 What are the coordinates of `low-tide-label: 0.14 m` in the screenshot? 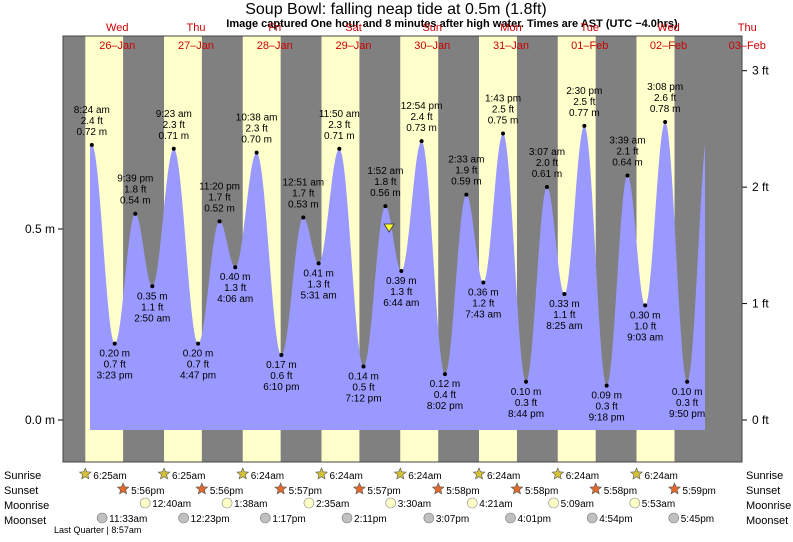 It's located at (363, 377).